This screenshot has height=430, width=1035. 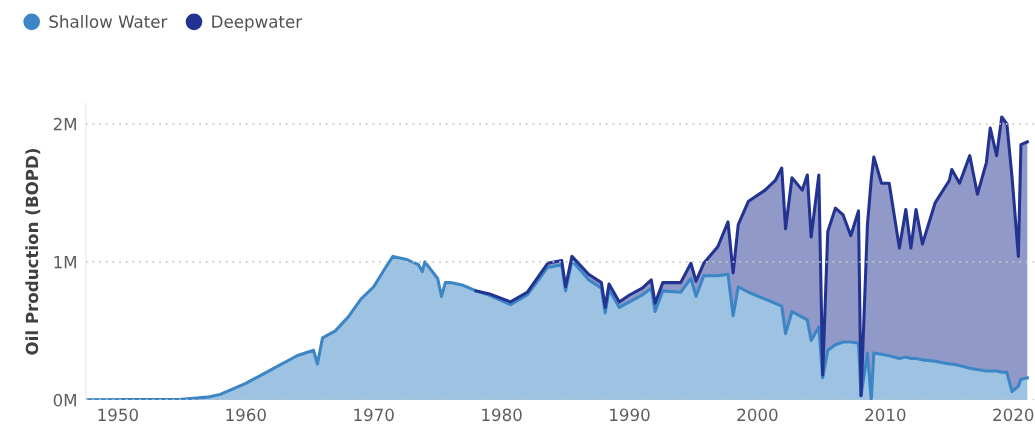 What do you see at coordinates (257, 23) in the screenshot?
I see `legend-label: Deepwater` at bounding box center [257, 23].